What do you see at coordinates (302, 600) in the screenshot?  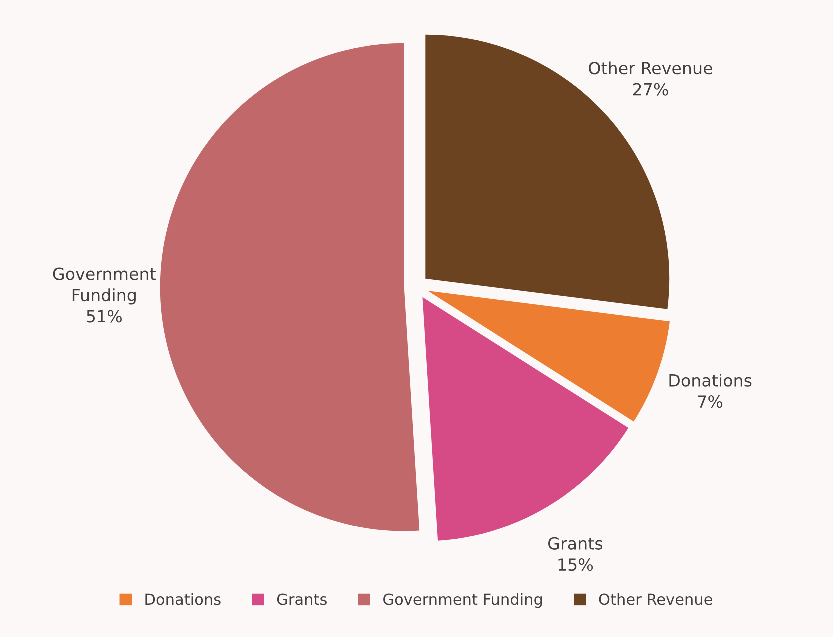 I see `legend-label: Grants` at bounding box center [302, 600].